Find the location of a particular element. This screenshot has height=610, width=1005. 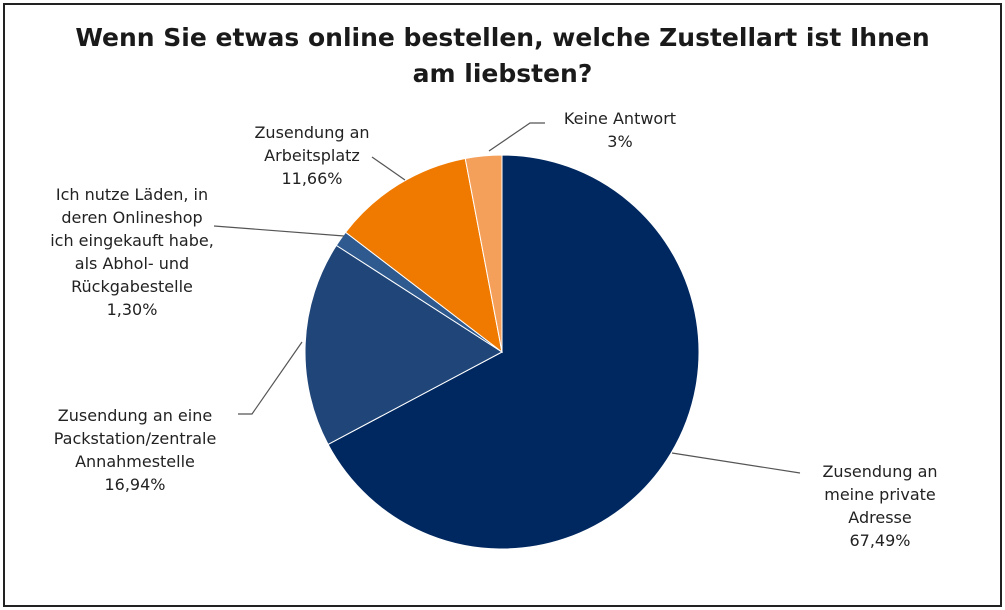

slice-value-label: 67,49% is located at coordinates (880, 540).